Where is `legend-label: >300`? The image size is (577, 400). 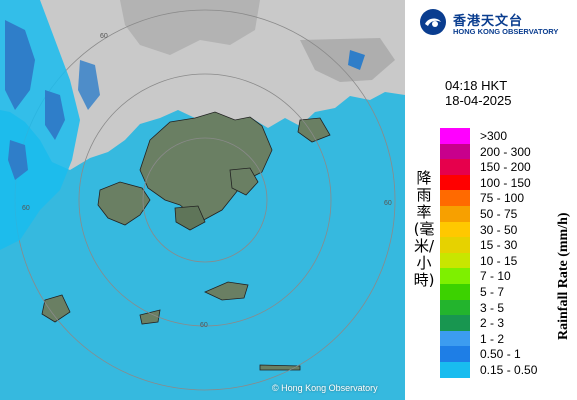
legend-label: >300 is located at coordinates (494, 136).